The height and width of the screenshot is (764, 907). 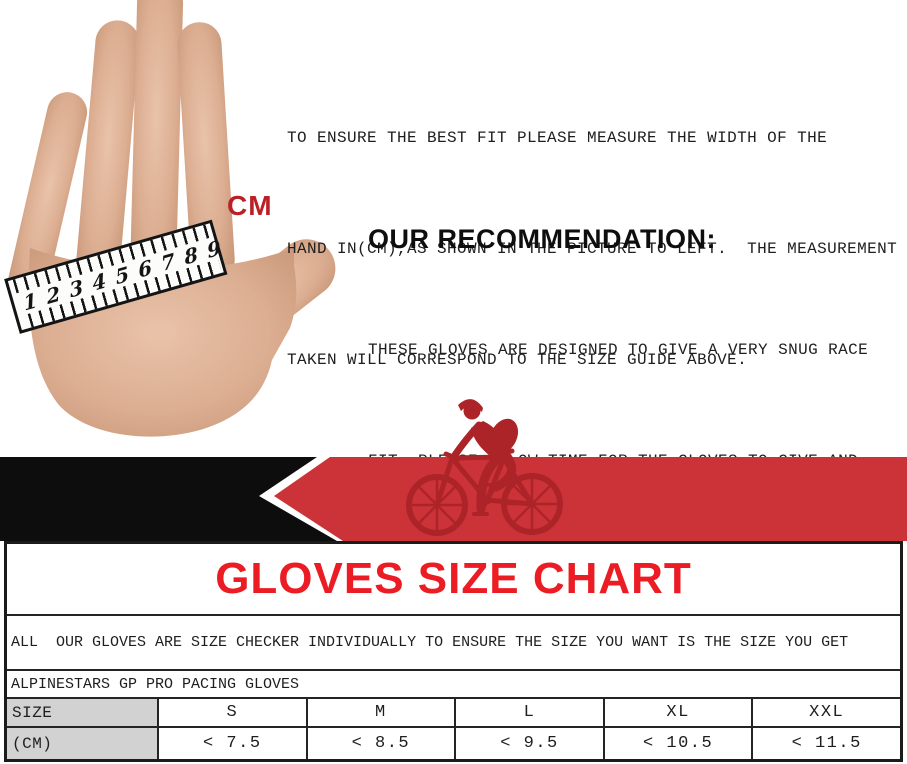 I want to click on cm-row-label: (CM), so click(x=82, y=743).